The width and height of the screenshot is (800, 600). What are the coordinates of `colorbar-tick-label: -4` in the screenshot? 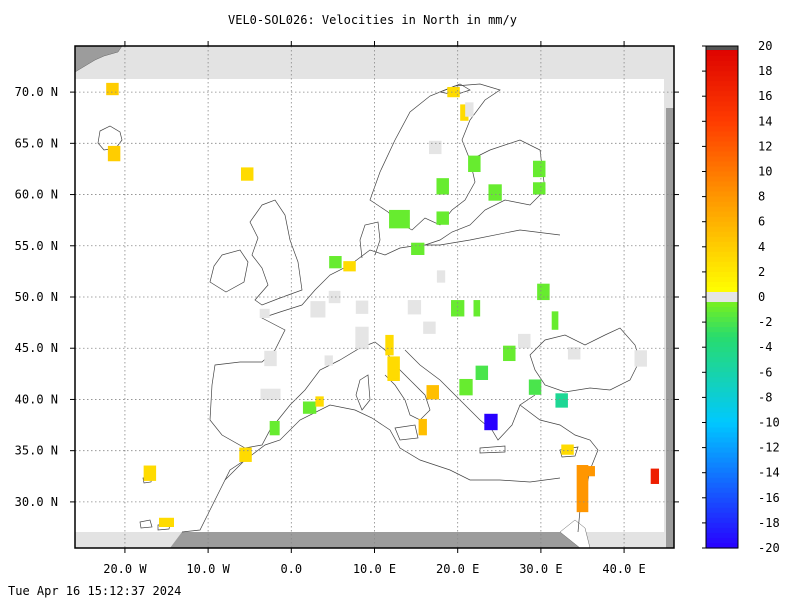 It's located at (765, 347).